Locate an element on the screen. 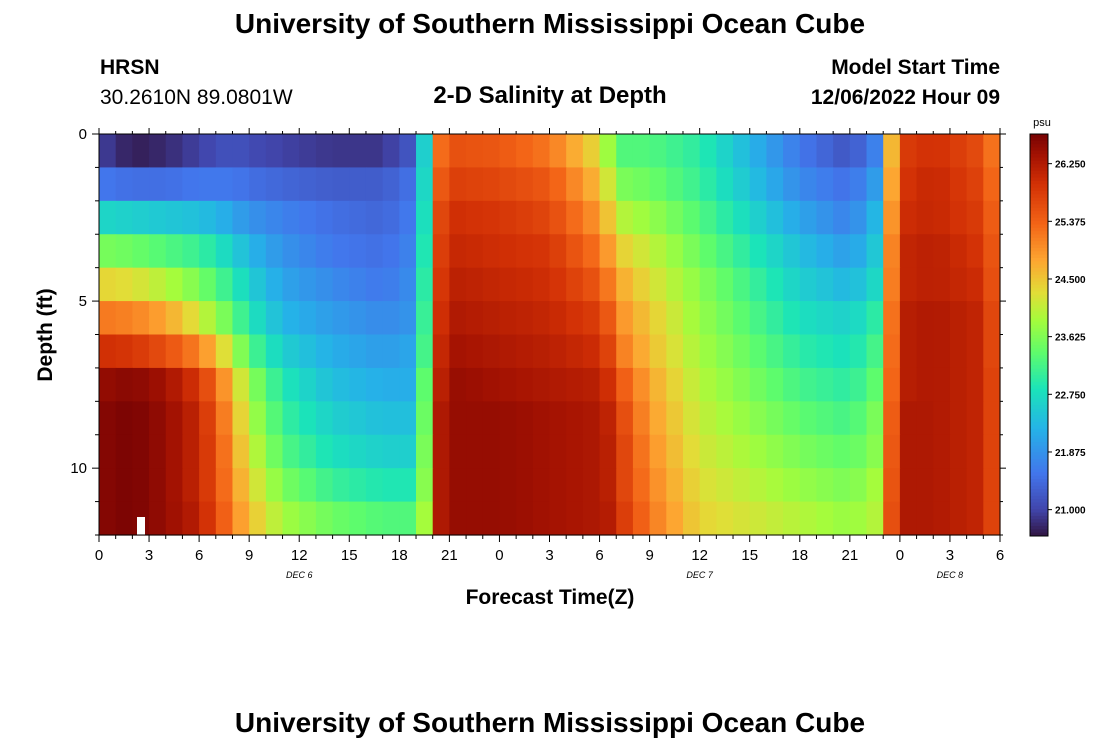 Image resolution: width=1100 pixels, height=750 pixels. x-tick-label: 21 is located at coordinates (449, 555).